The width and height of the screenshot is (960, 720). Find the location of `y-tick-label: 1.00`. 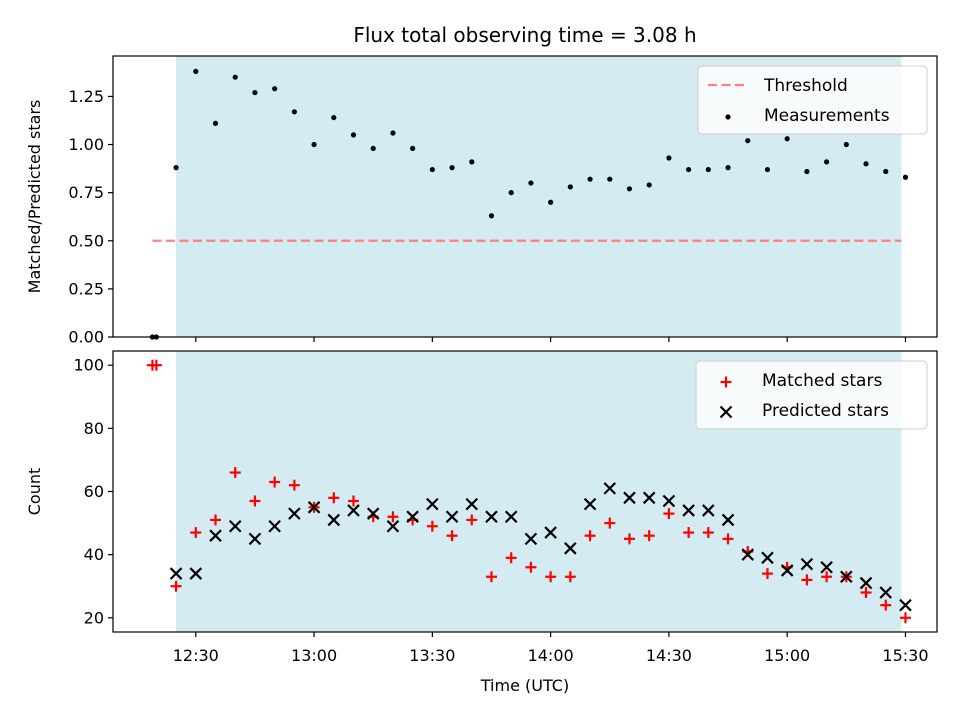

y-tick-label: 1.00 is located at coordinates (86, 144).